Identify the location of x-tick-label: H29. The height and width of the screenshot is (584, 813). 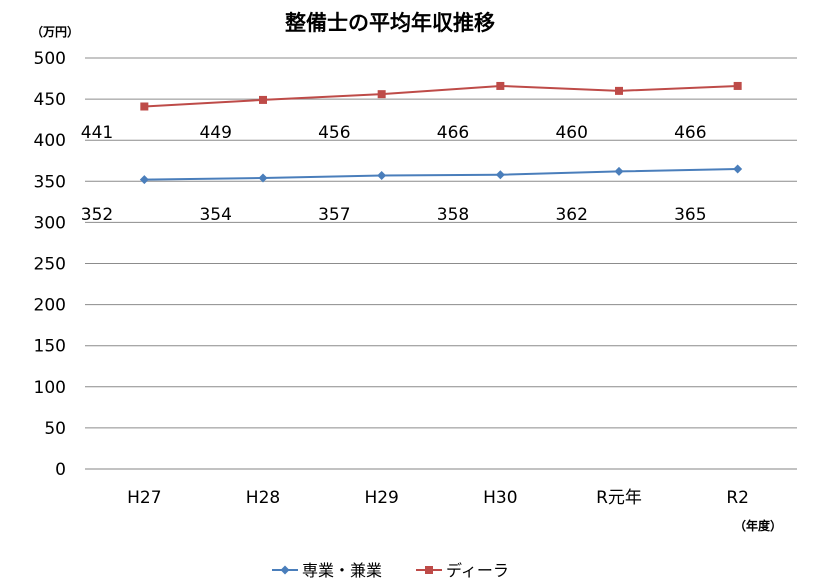
(381, 498).